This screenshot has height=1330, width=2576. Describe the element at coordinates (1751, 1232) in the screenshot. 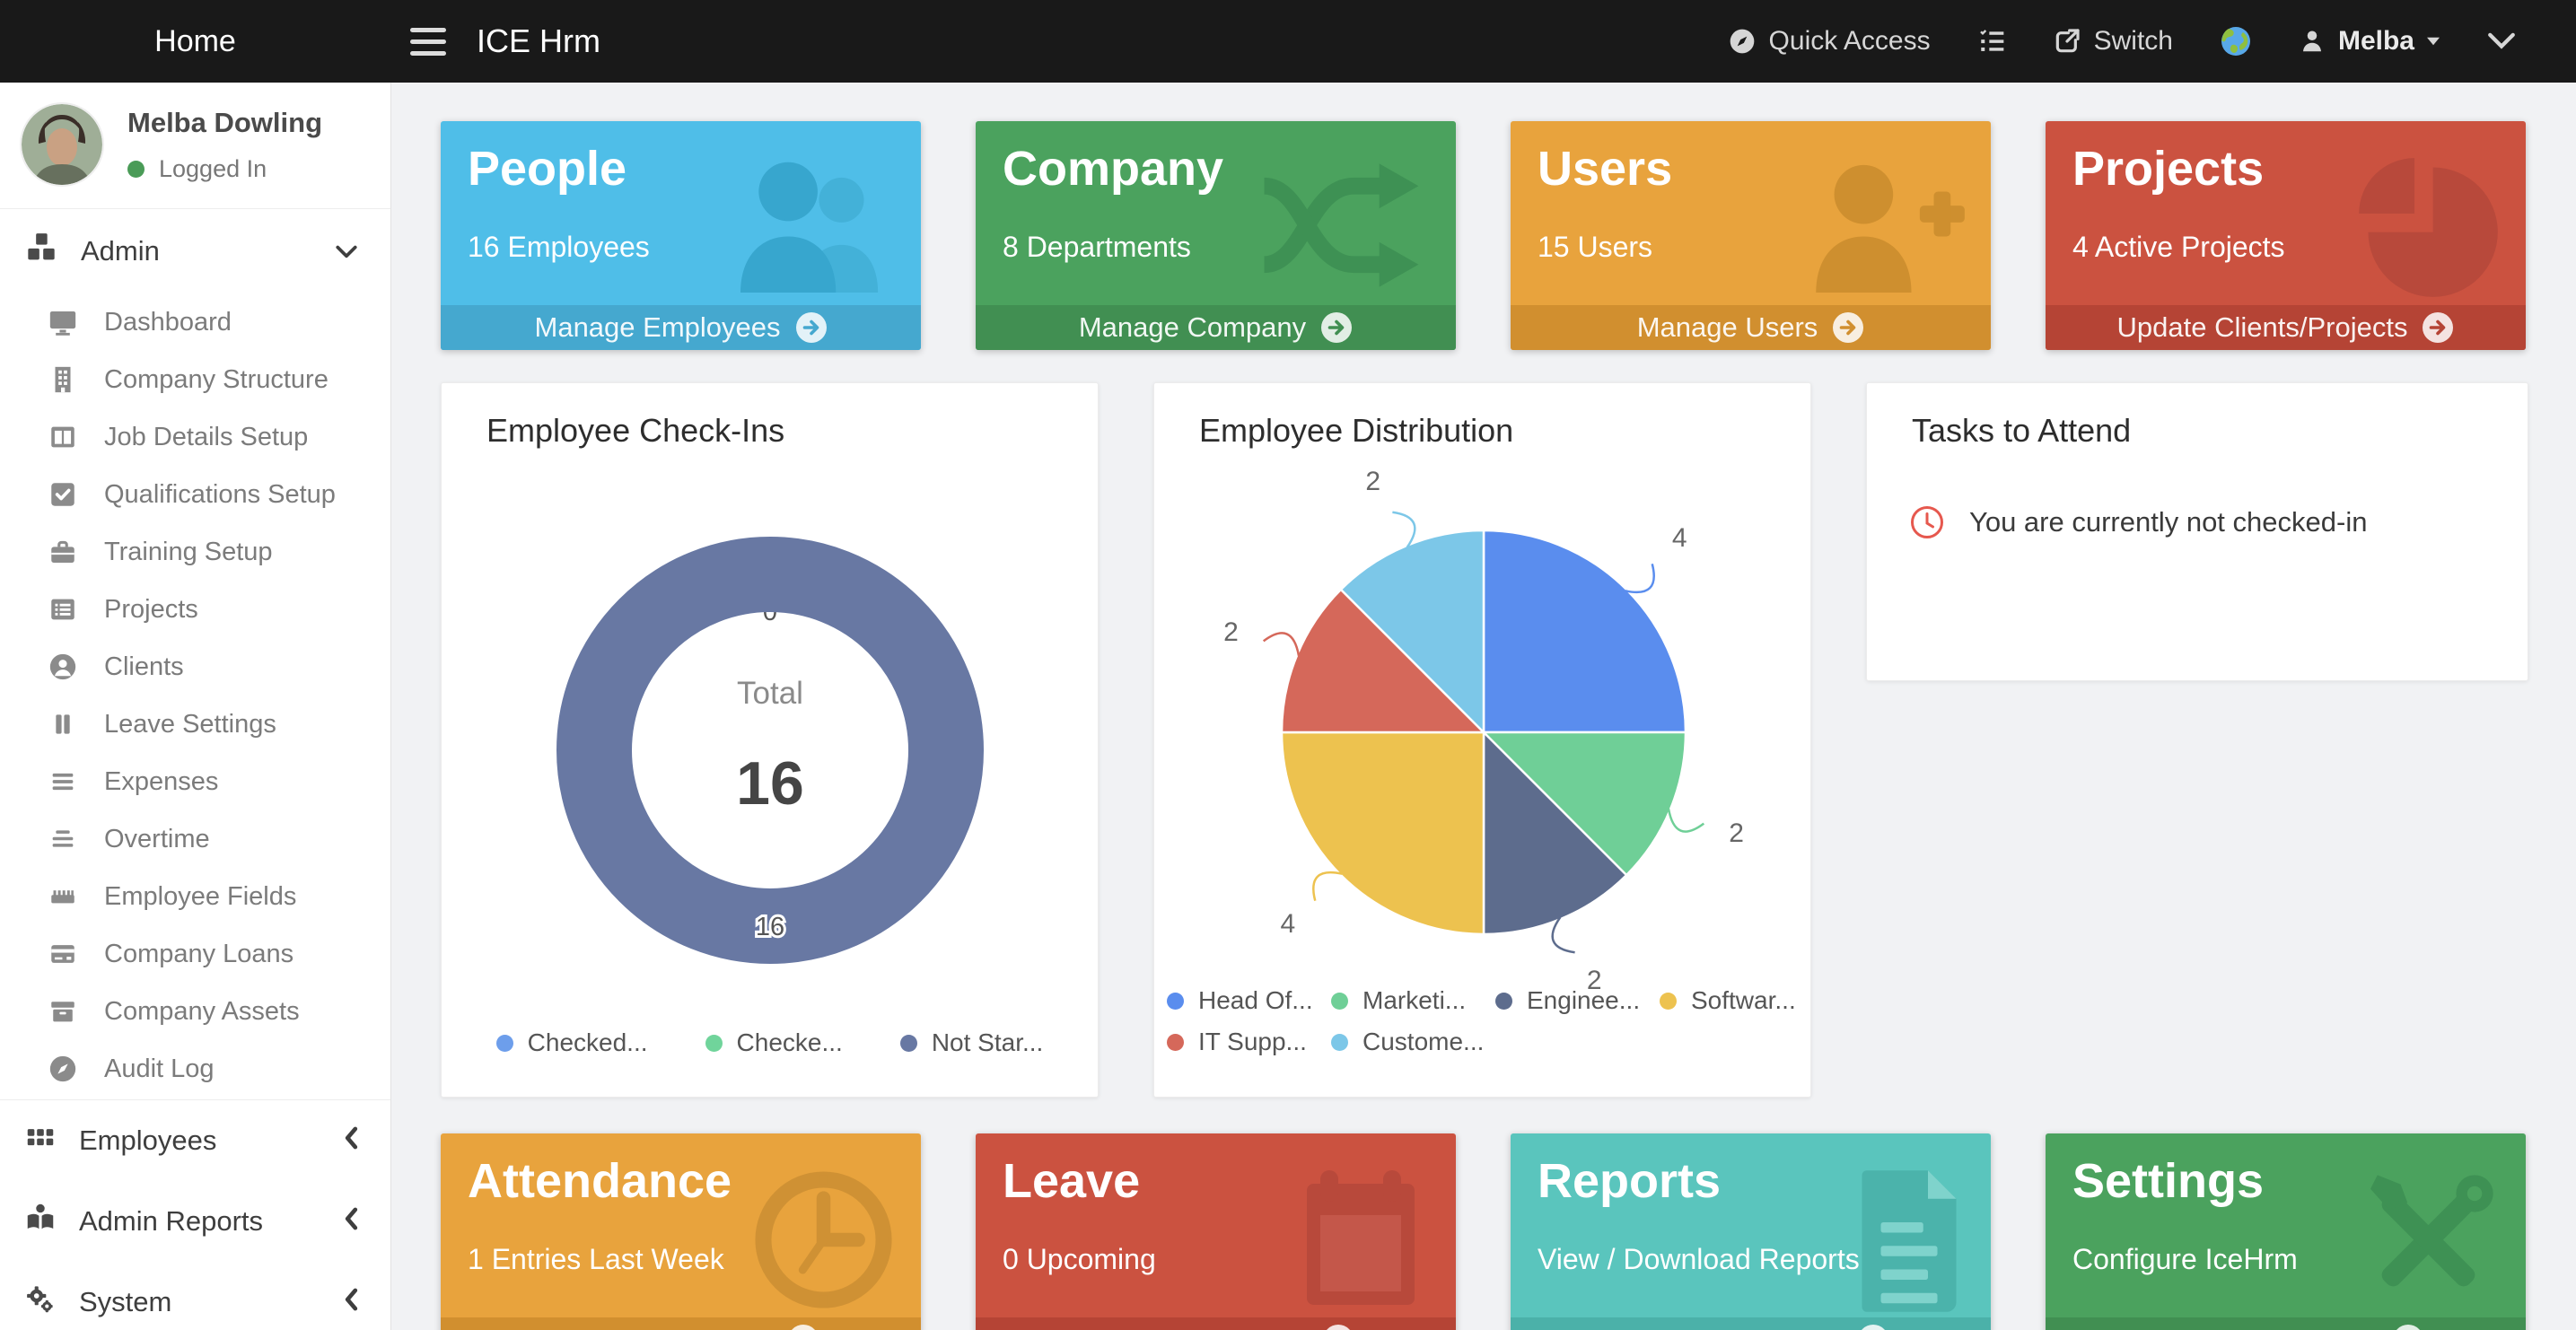

I see `reports-card: Reports View / Download Reports` at that location.